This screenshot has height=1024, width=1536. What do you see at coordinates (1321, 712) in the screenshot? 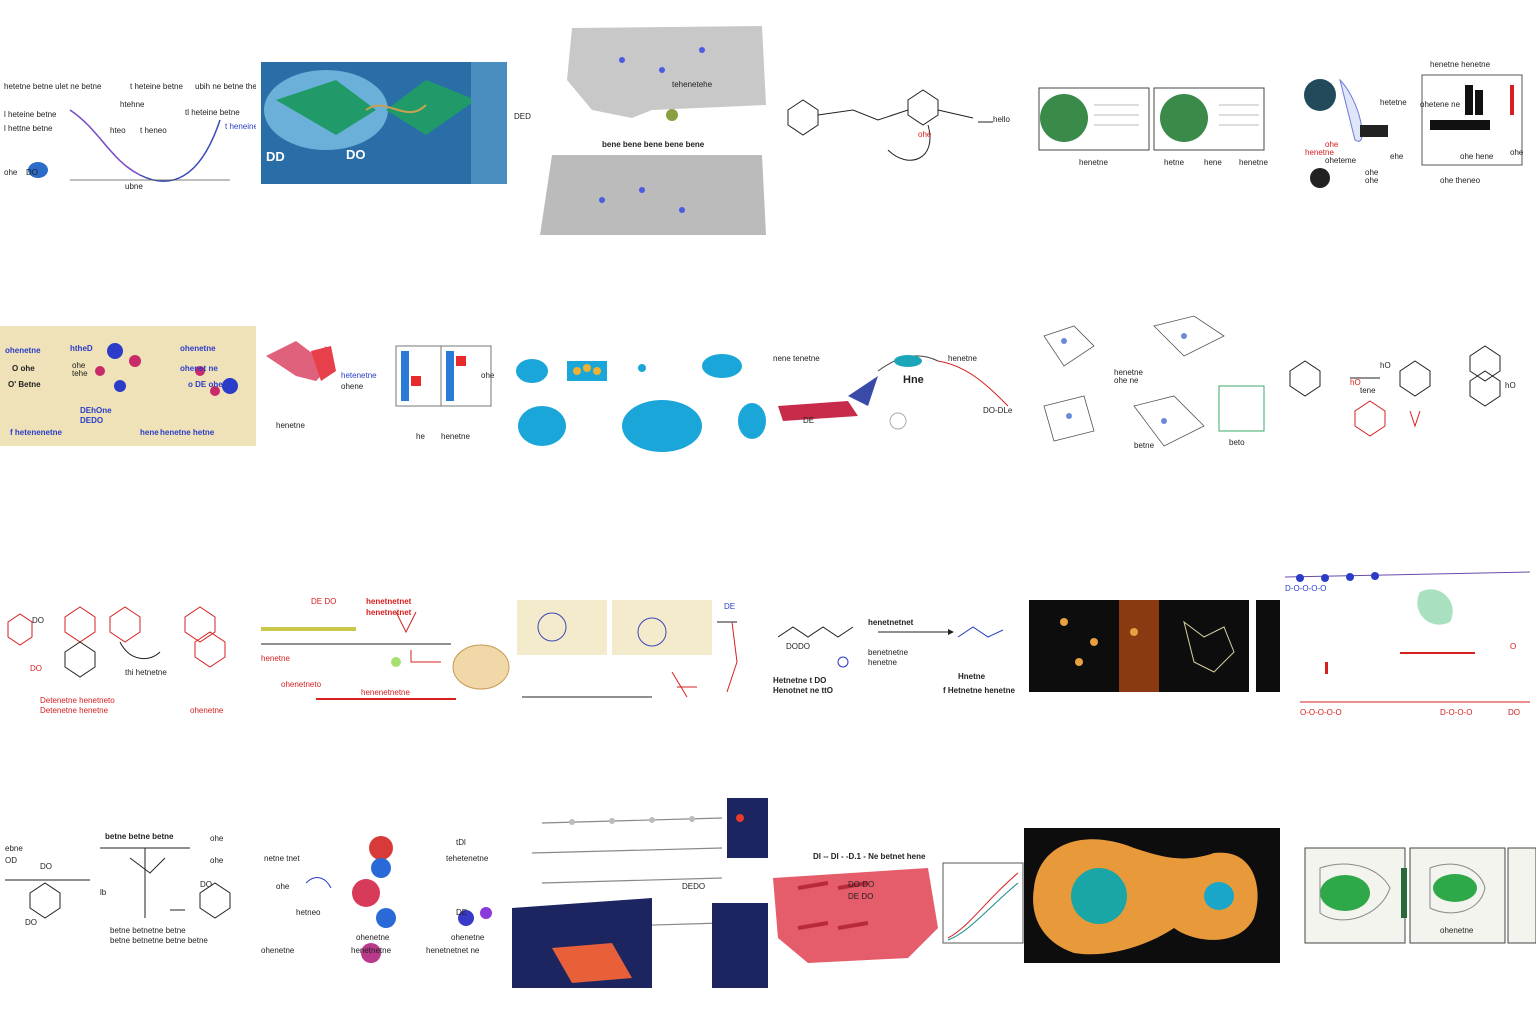
I see `label: O-O-O-O-O` at bounding box center [1321, 712].